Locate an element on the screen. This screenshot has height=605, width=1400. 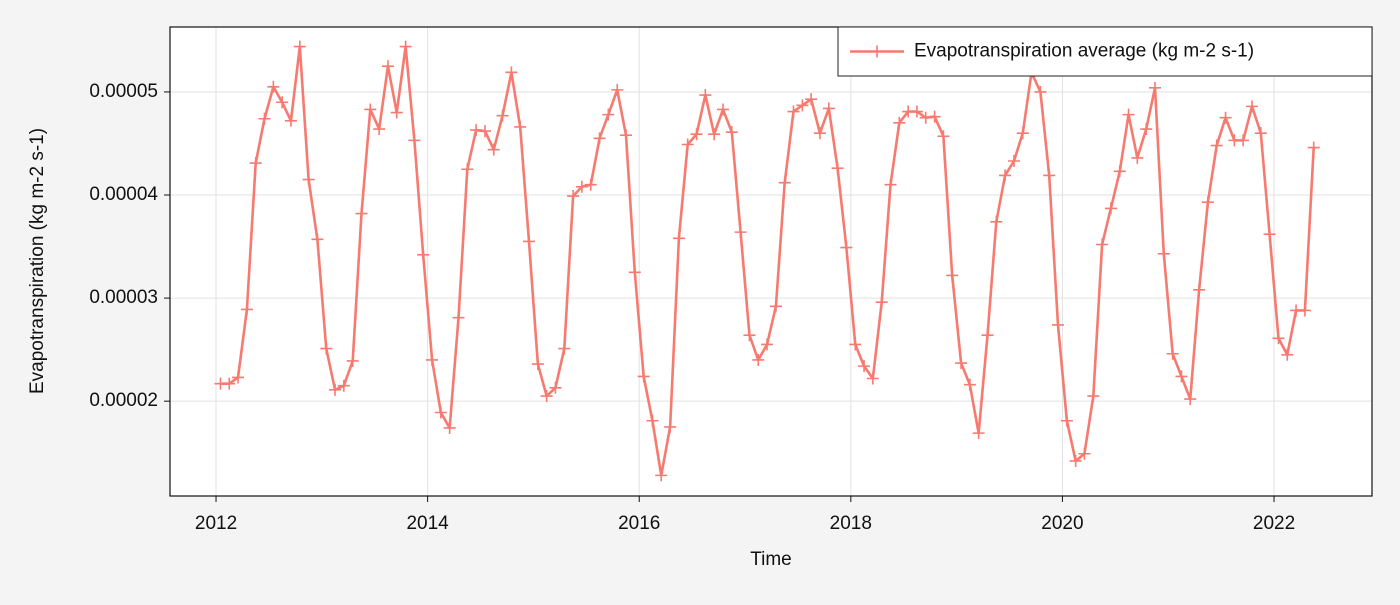
x-axis-label: Time is located at coordinates (771, 559).